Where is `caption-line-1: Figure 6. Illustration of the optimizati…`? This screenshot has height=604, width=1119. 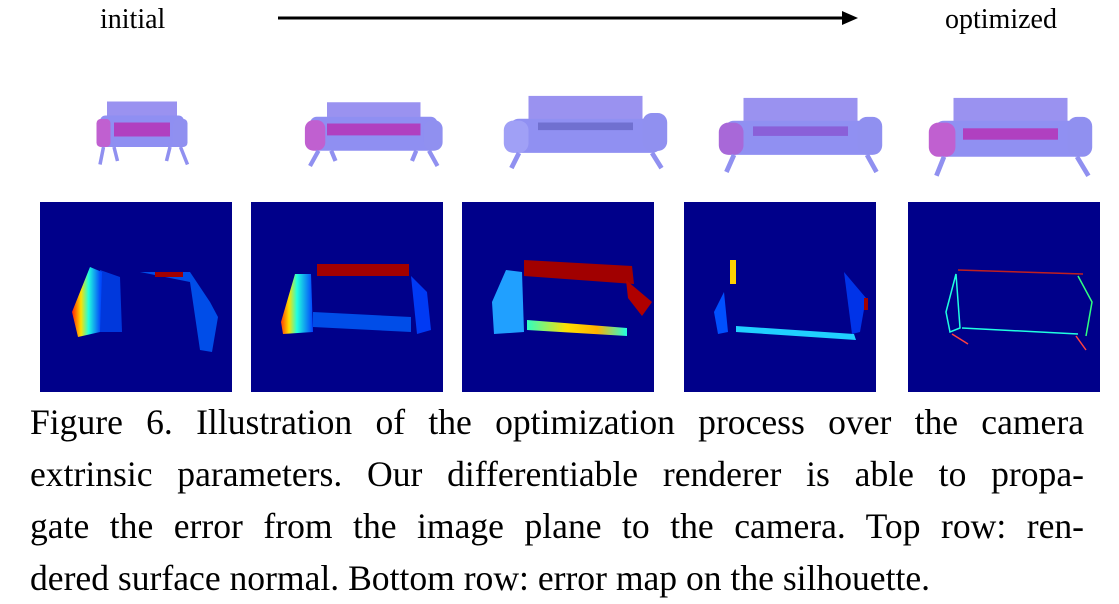 caption-line-1: Figure 6. Illustration of the optimizati… is located at coordinates (557, 422).